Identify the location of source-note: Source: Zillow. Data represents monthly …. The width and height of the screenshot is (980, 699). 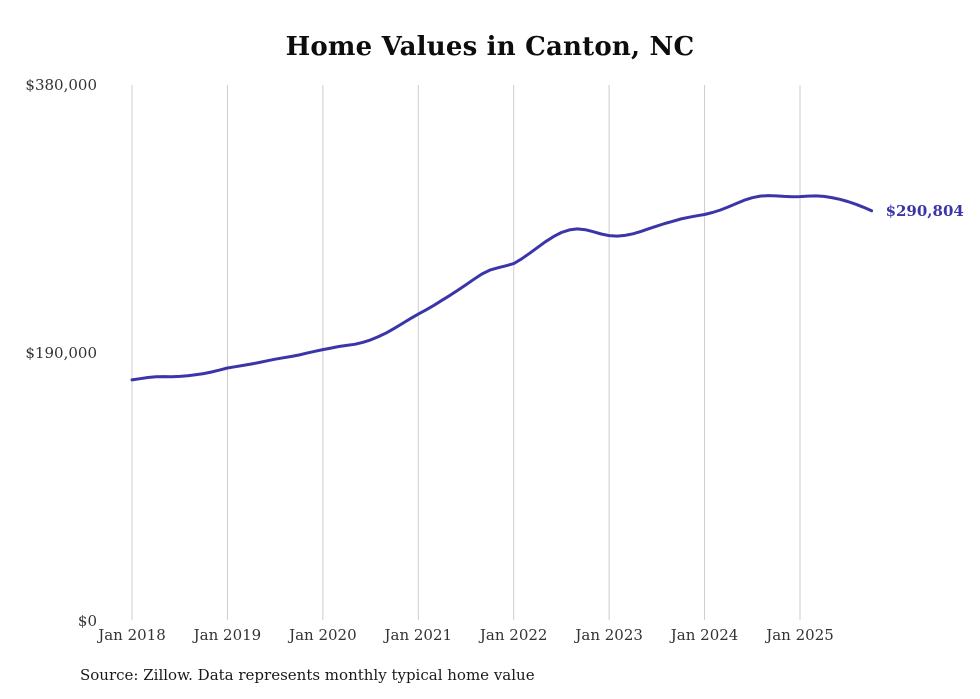
(307, 675).